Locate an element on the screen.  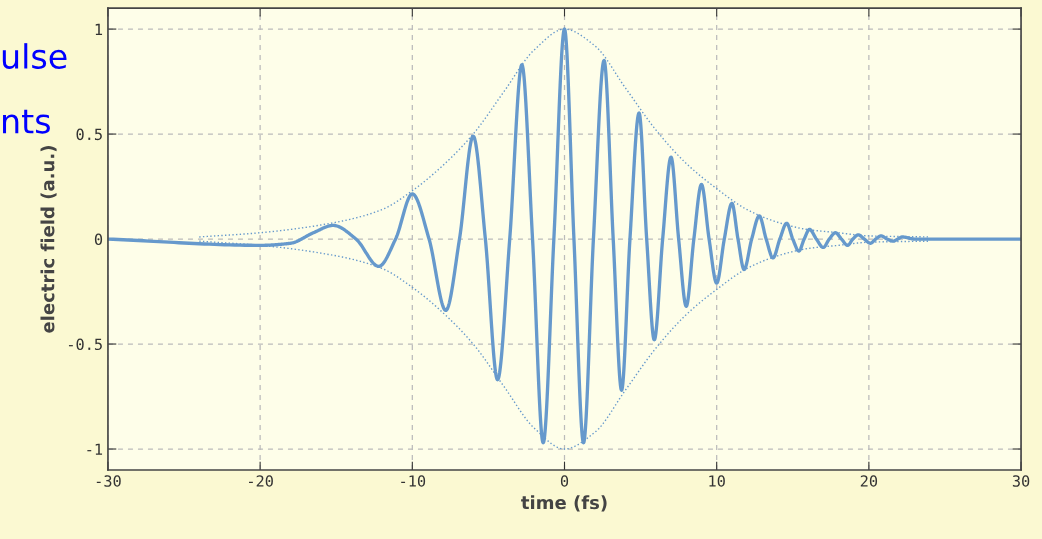
text: ulse is located at coordinates (34, 56).